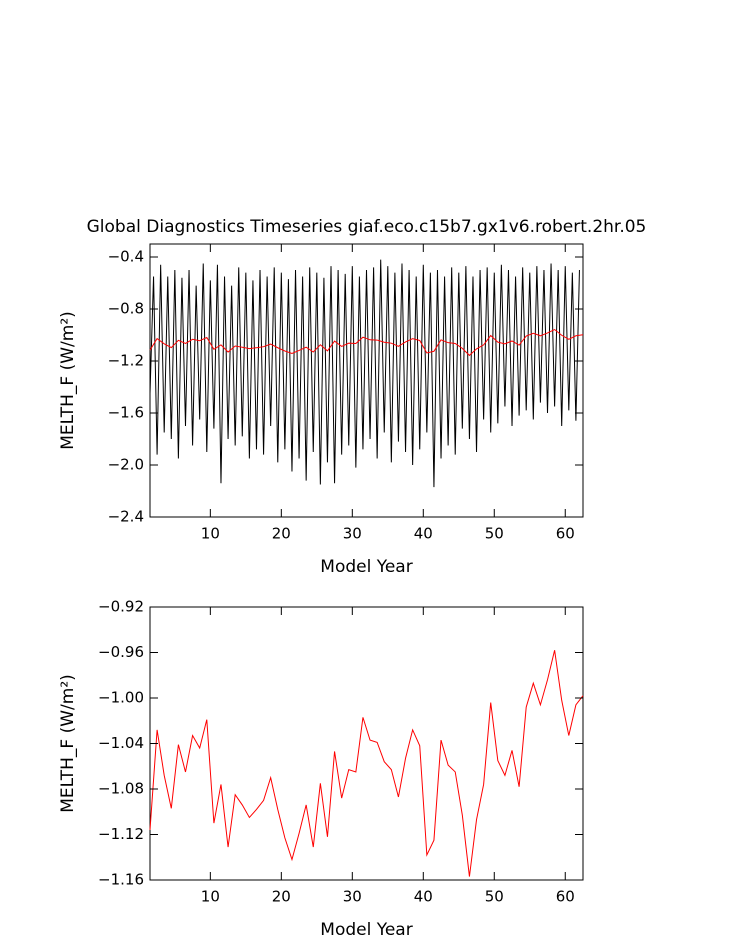 The height and width of the screenshot is (945, 733). Describe the element at coordinates (121, 698) in the screenshot. I see `y-tick-label: −1.00` at that location.